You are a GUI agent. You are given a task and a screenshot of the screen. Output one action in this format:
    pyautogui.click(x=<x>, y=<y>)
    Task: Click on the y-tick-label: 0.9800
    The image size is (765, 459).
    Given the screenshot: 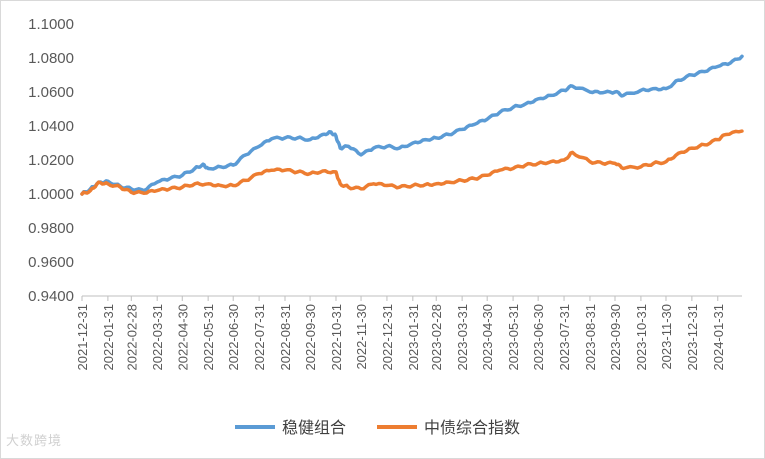 What is the action you would take?
    pyautogui.click(x=51, y=228)
    